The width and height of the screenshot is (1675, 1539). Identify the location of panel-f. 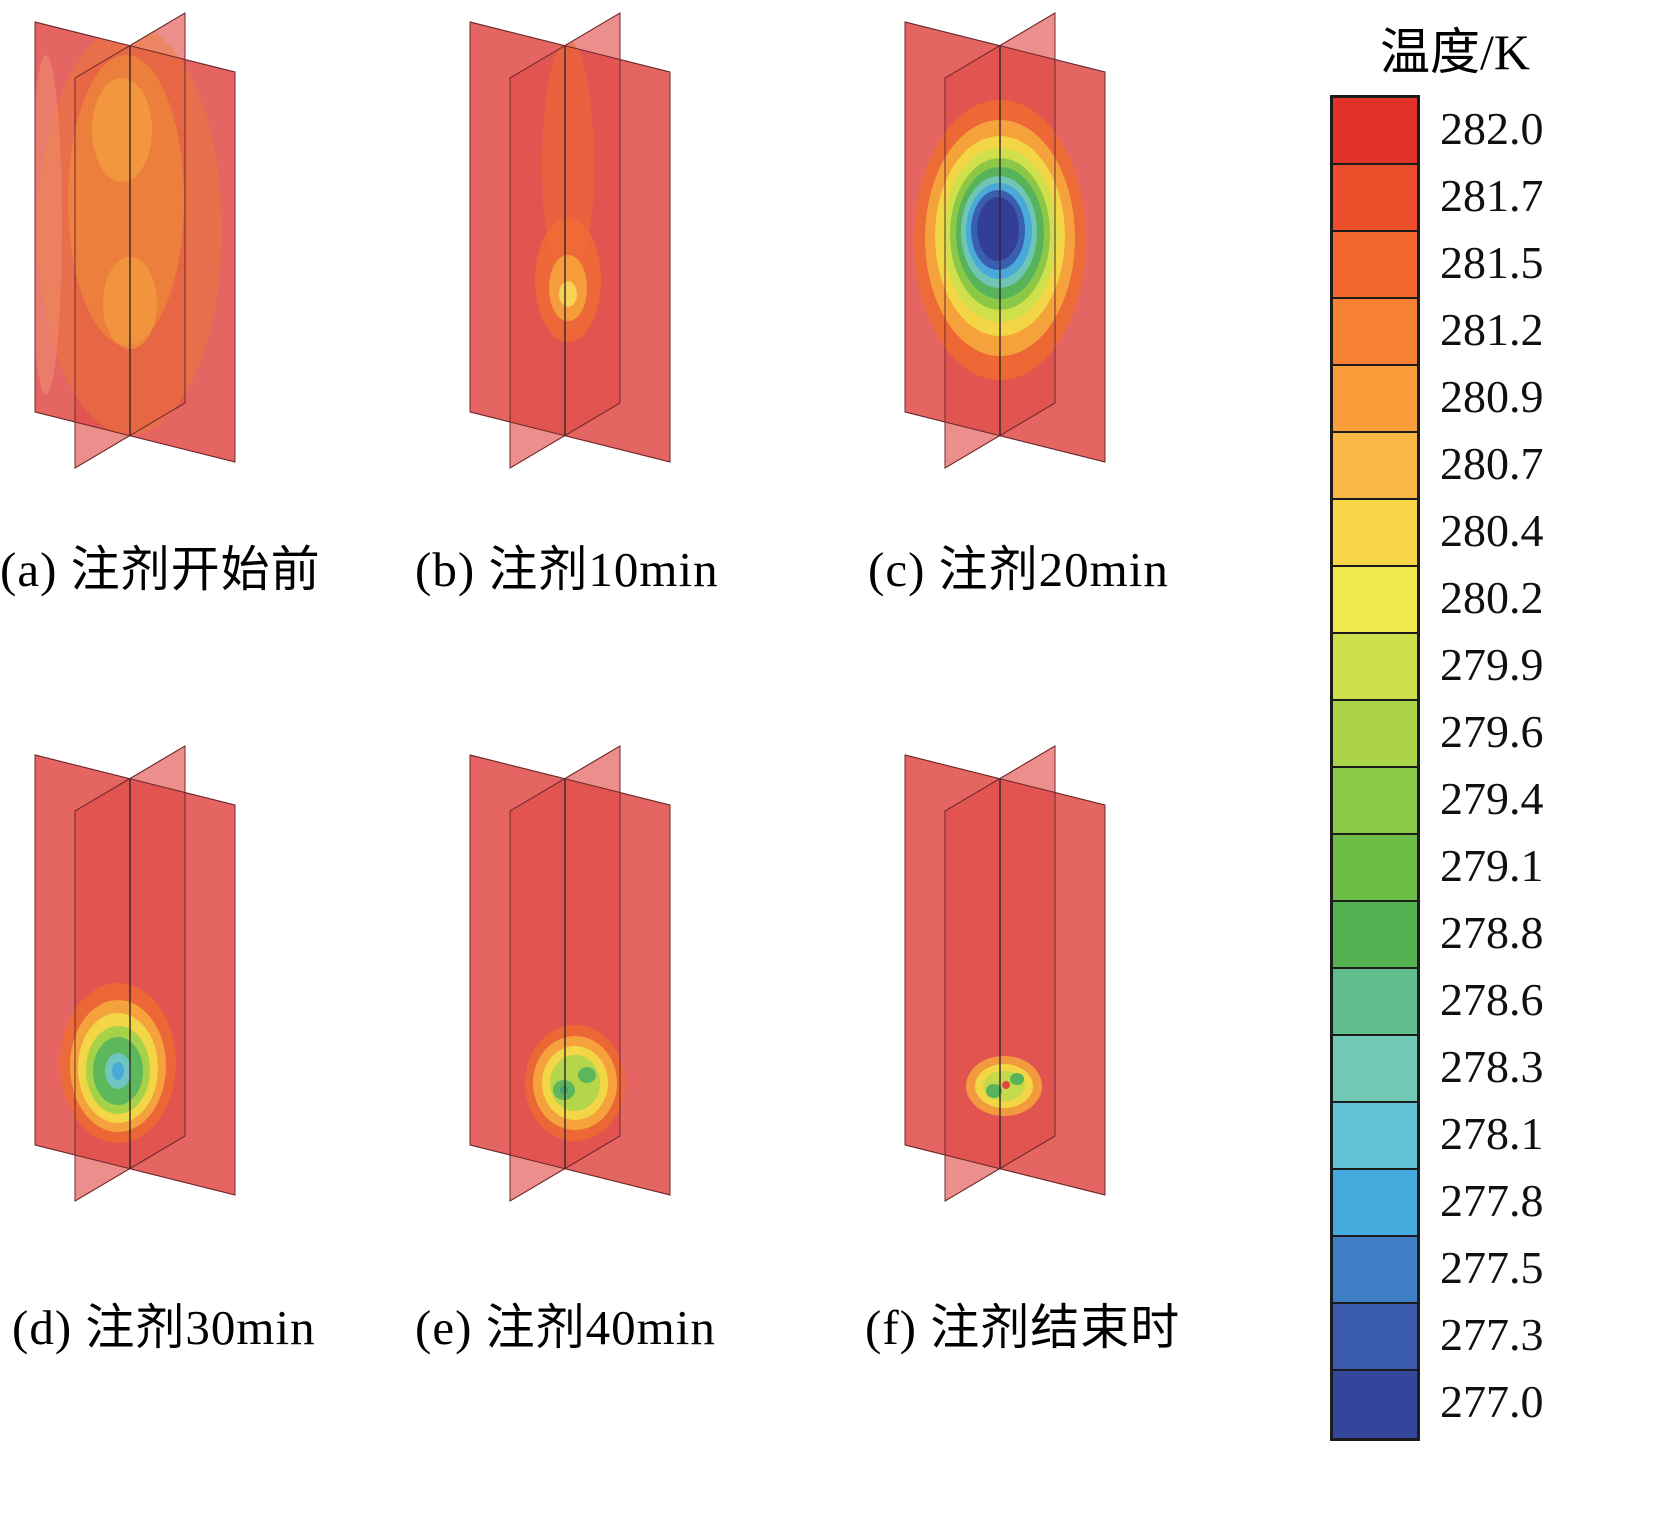
(1005, 988).